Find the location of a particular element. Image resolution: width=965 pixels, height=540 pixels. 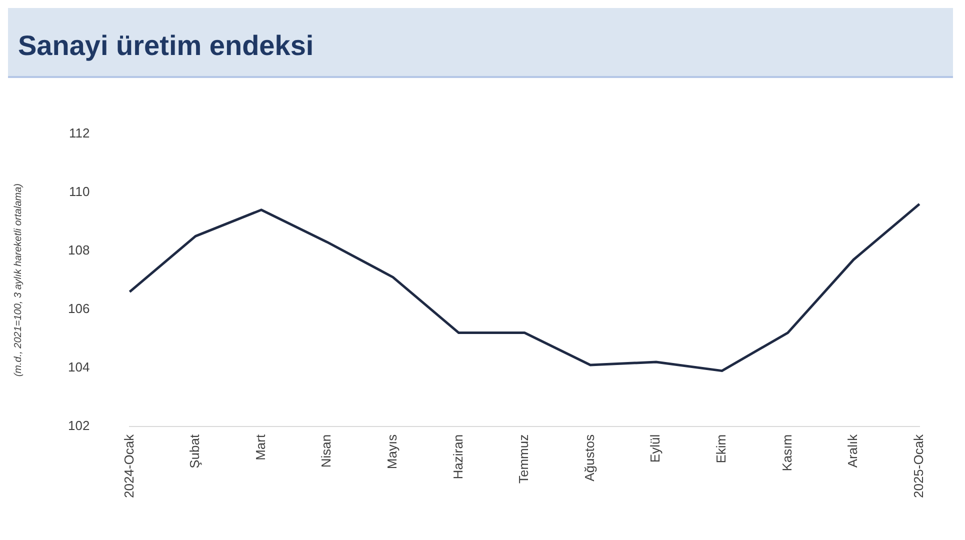

x-tick-label: Temmuz is located at coordinates (524, 459).